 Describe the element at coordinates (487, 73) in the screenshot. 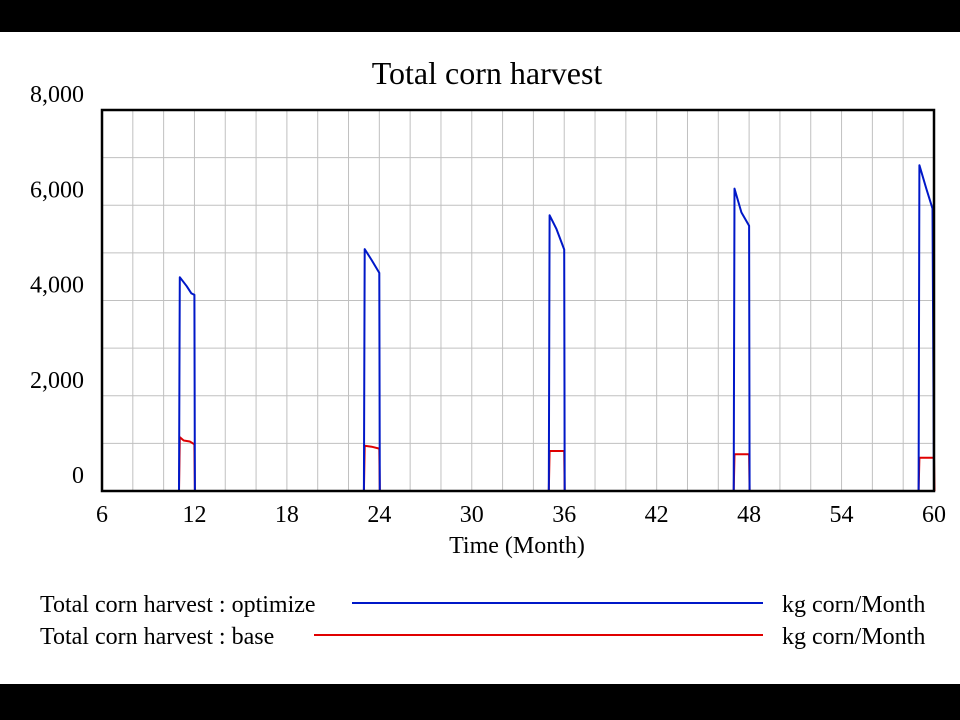

I see `chart-title: Total corn harvest` at that location.